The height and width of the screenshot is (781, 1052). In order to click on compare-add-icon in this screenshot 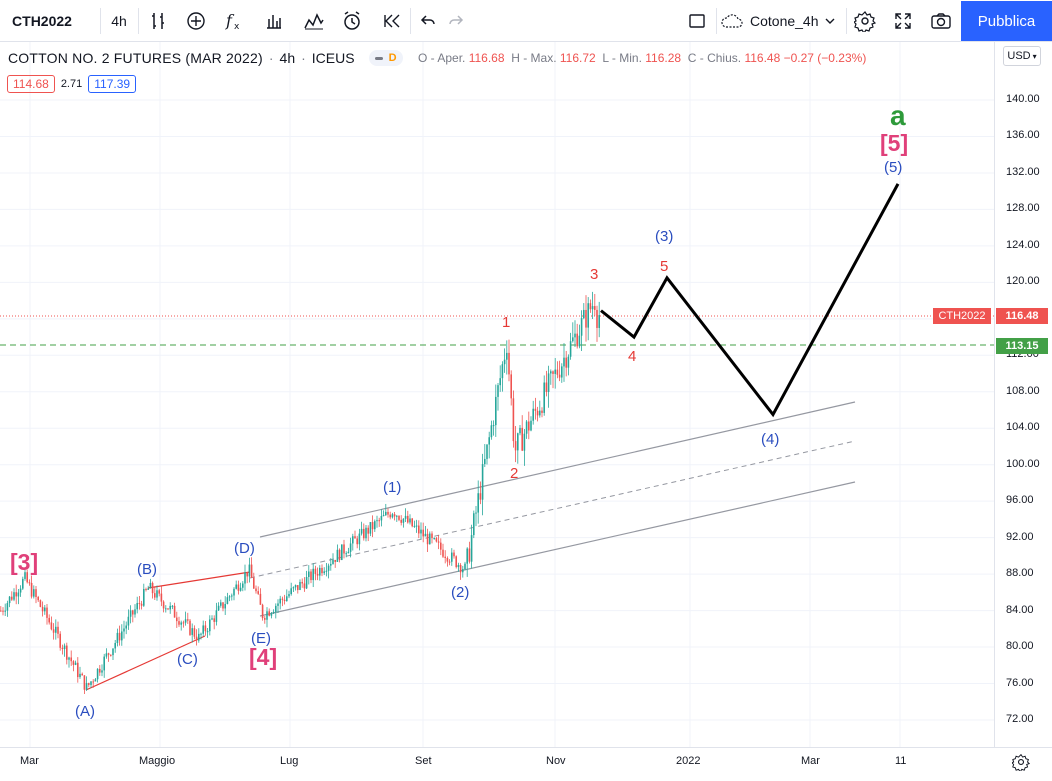, I will do `click(196, 21)`.